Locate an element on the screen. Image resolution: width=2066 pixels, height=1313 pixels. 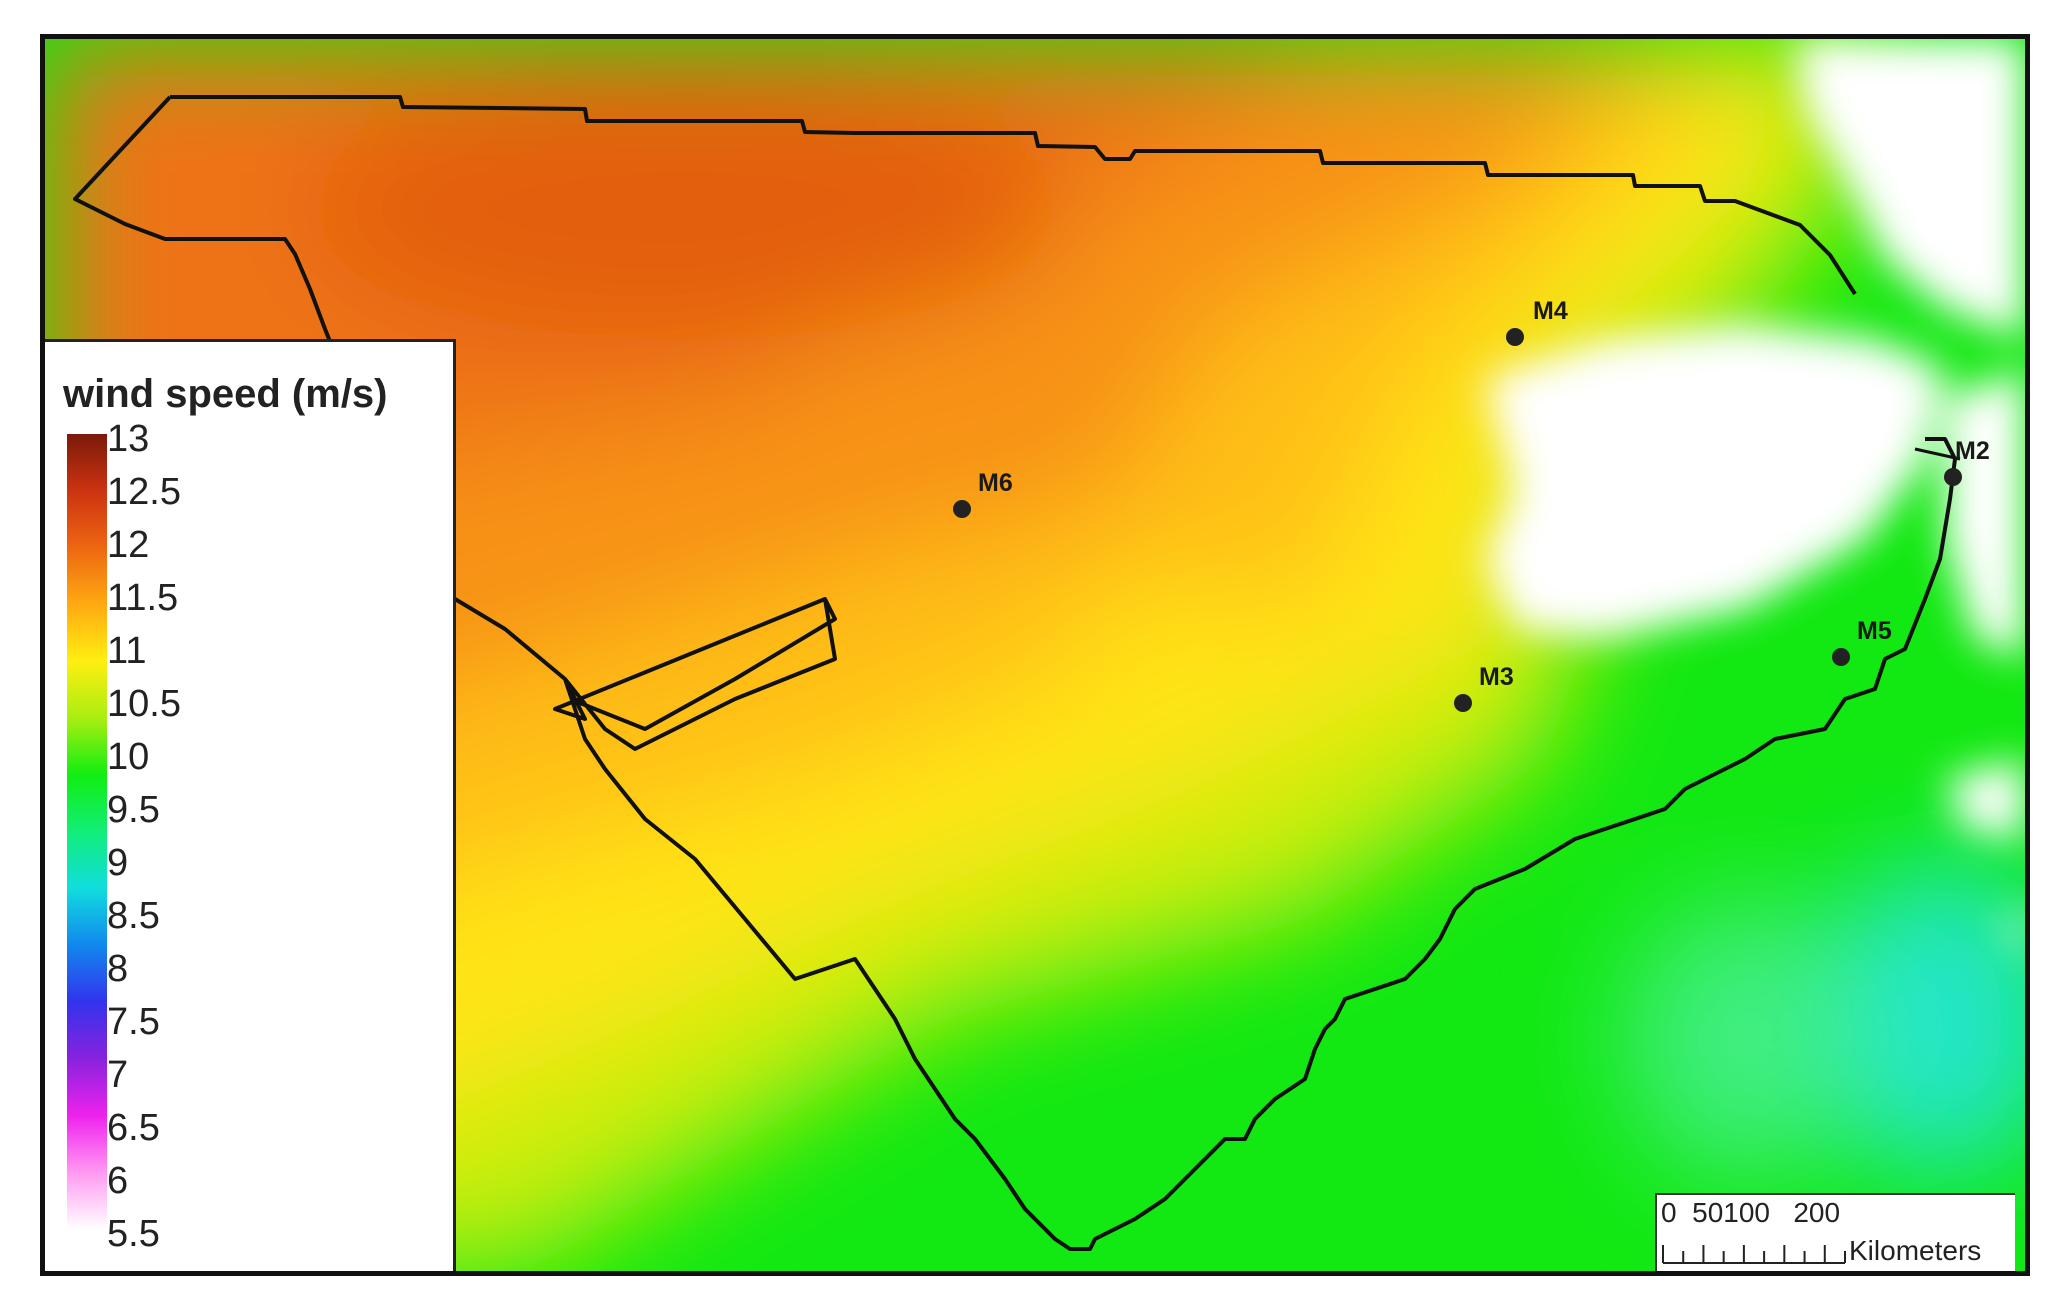
legend-tick-label: 13 is located at coordinates (128, 439).